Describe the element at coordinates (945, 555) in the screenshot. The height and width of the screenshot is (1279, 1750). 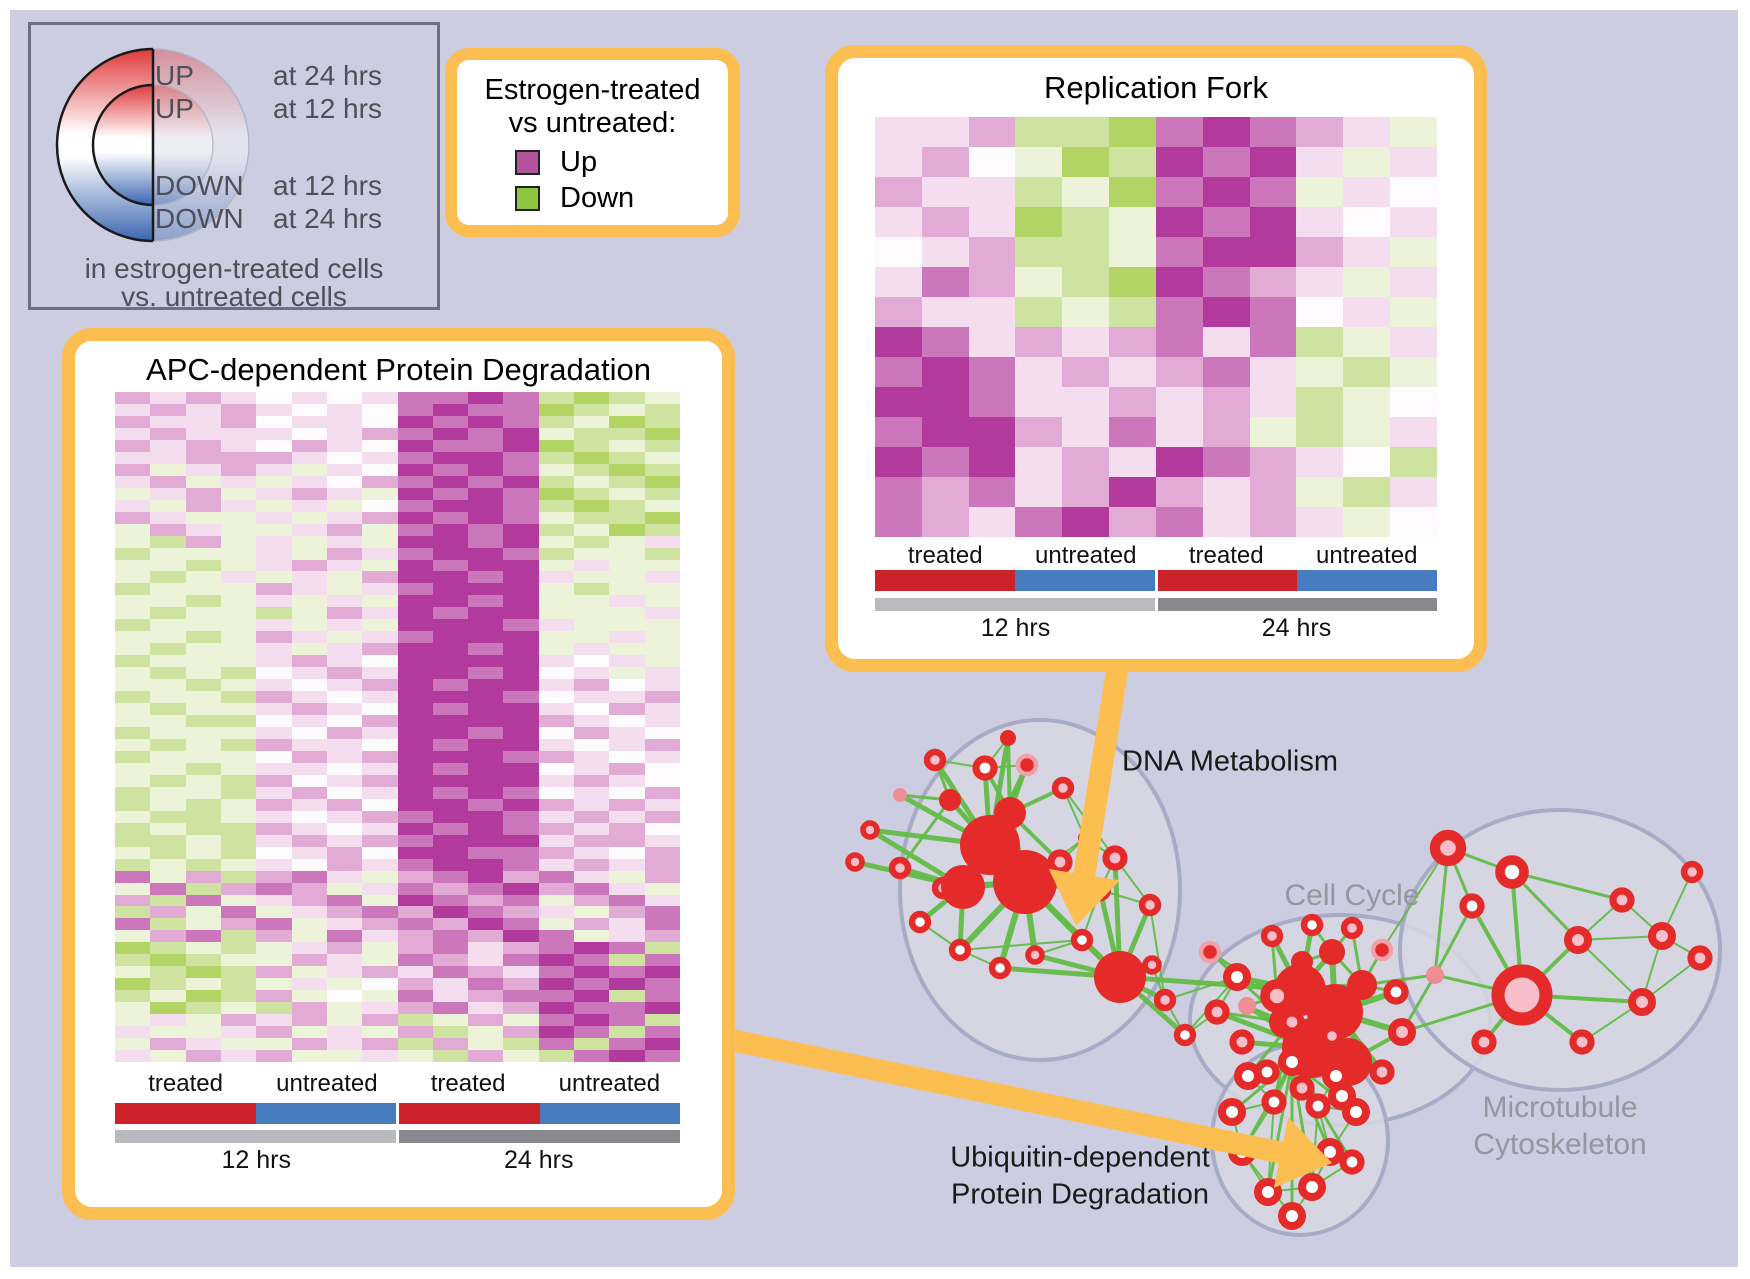
I see `rep-group-label-1: treated` at that location.